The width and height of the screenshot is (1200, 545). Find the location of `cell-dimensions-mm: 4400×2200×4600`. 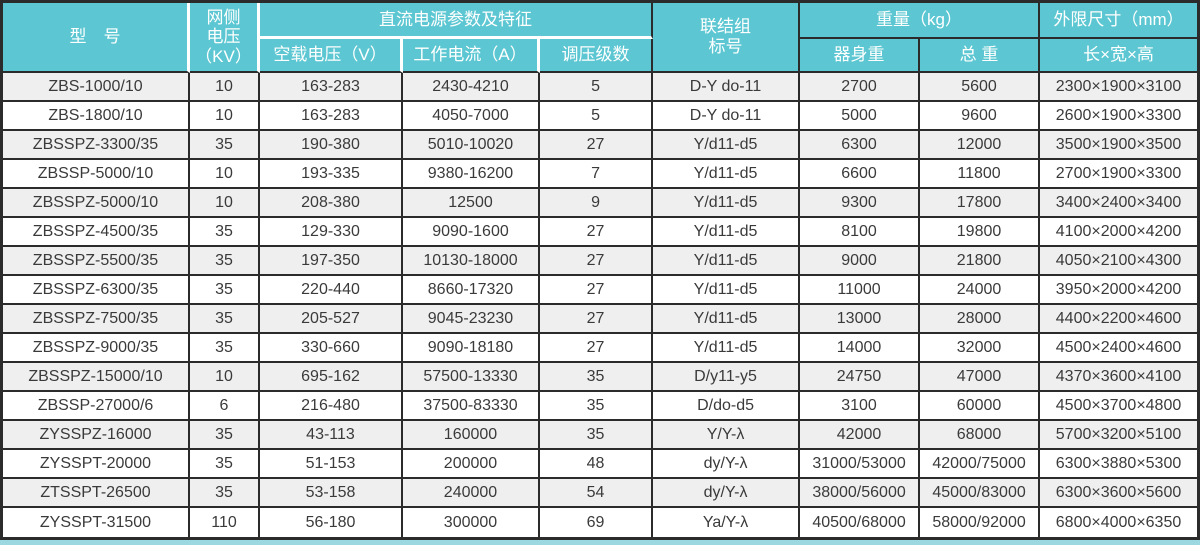

cell-dimensions-mm: 4400×2200×4600 is located at coordinates (1118, 319).